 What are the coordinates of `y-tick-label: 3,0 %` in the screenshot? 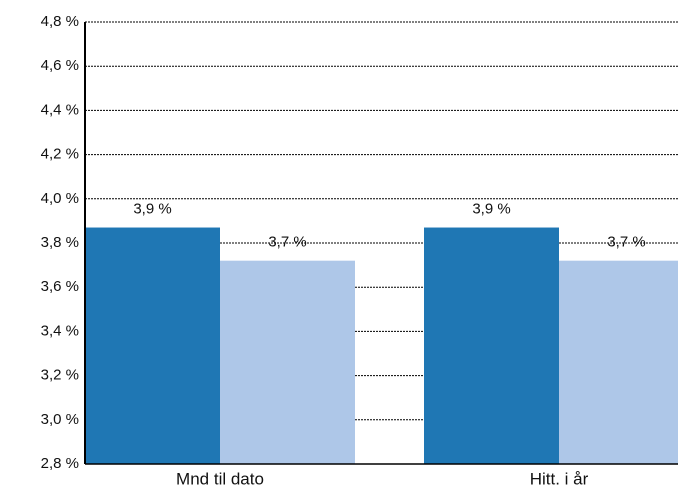 It's located at (60, 419).